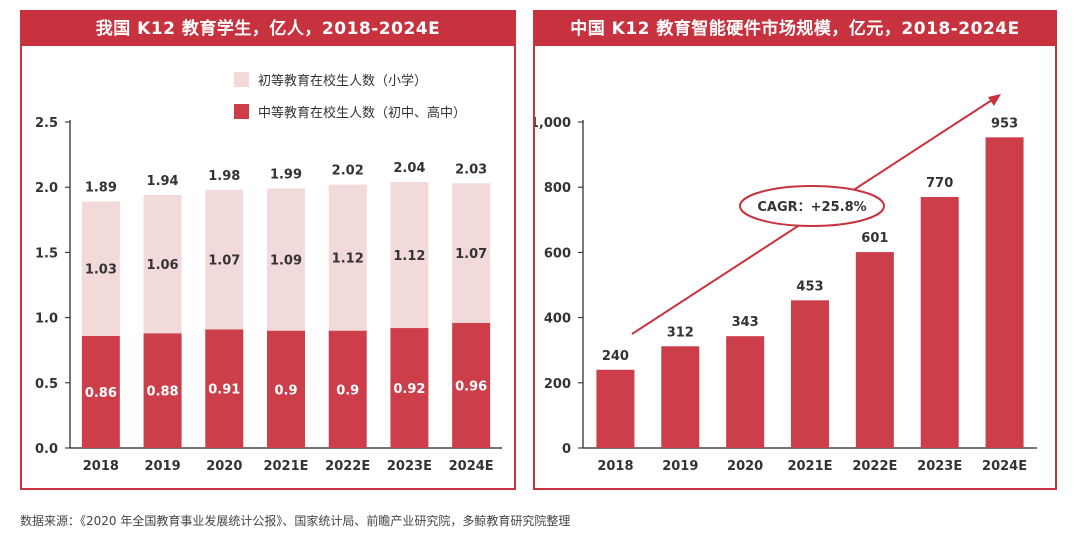 Image resolution: width=1080 pixels, height=540 pixels. Describe the element at coordinates (46, 188) in the screenshot. I see `y-tick-label: 2.0` at that location.